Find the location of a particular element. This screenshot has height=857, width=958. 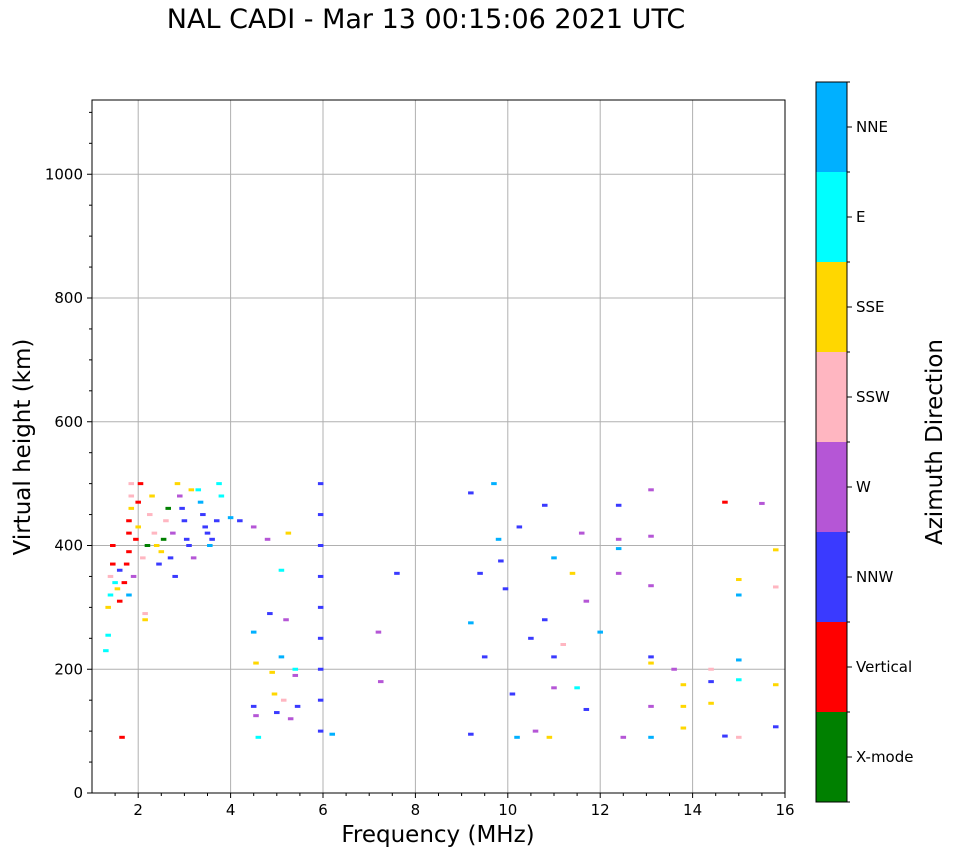

x-tick-label: 10 is located at coordinates (507, 810).